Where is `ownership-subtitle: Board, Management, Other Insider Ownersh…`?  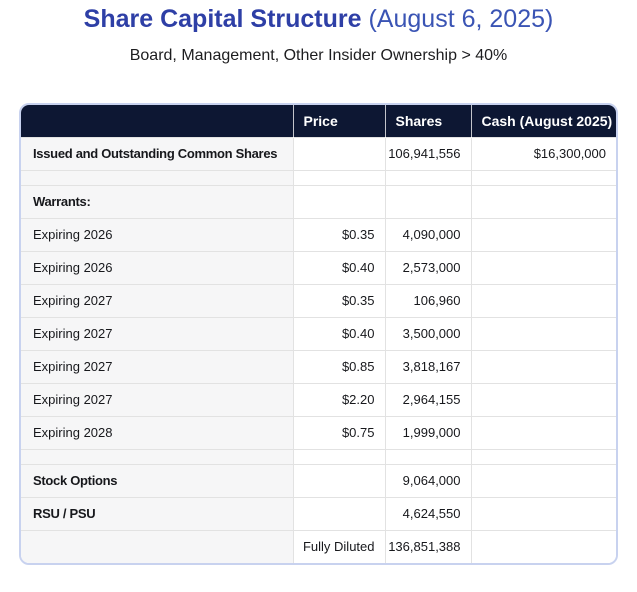 ownership-subtitle: Board, Management, Other Insider Ownersh… is located at coordinates (318, 55).